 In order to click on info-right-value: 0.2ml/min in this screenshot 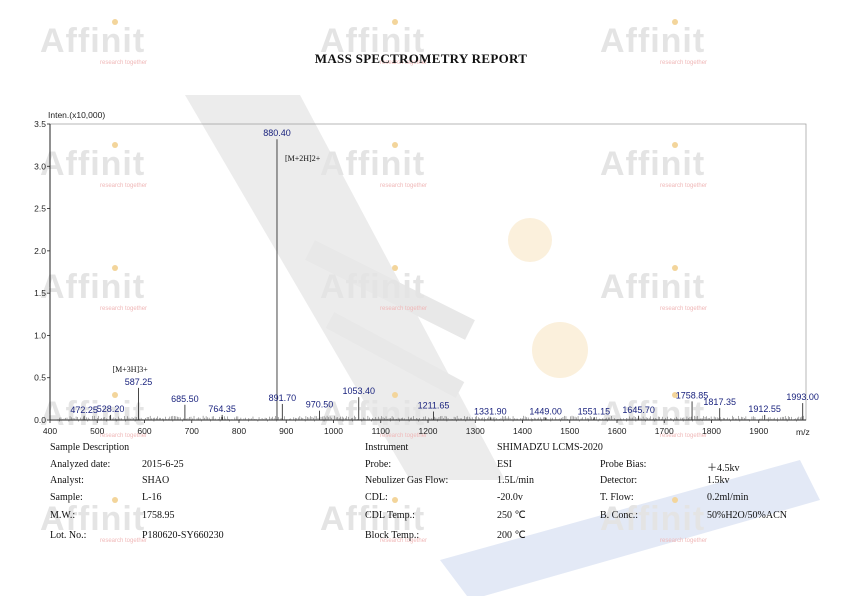, I will do `click(728, 497)`.